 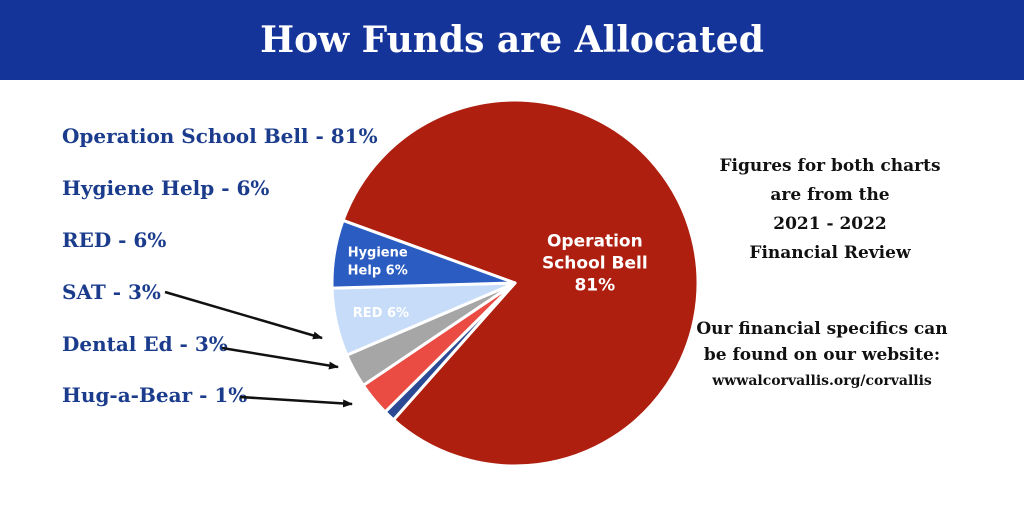 I want to click on sat-callout-arrow, so click(x=243, y=315).